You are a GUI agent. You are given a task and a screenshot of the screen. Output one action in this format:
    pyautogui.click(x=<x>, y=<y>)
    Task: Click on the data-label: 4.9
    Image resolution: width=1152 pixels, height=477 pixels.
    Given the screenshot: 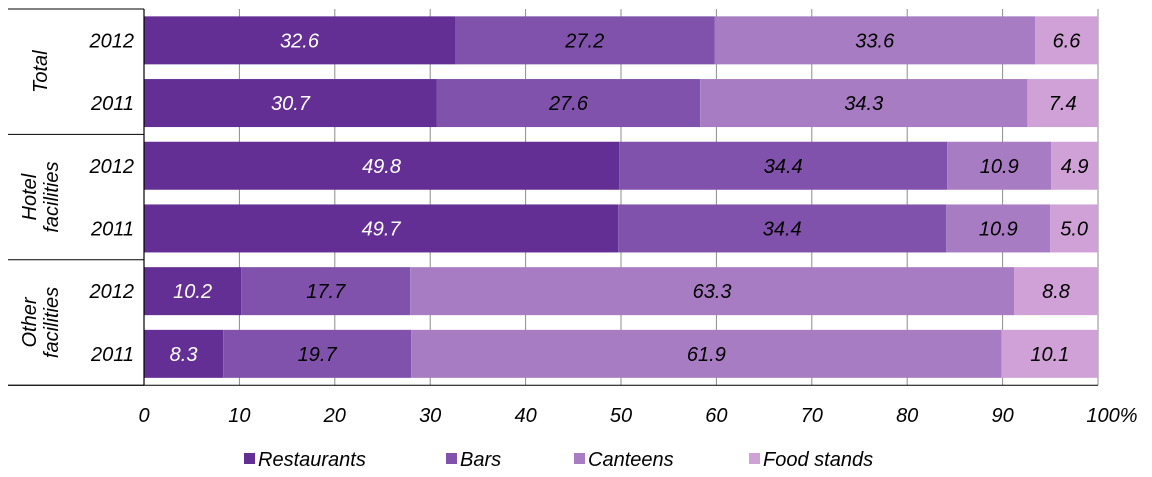 What is the action you would take?
    pyautogui.click(x=1075, y=167)
    